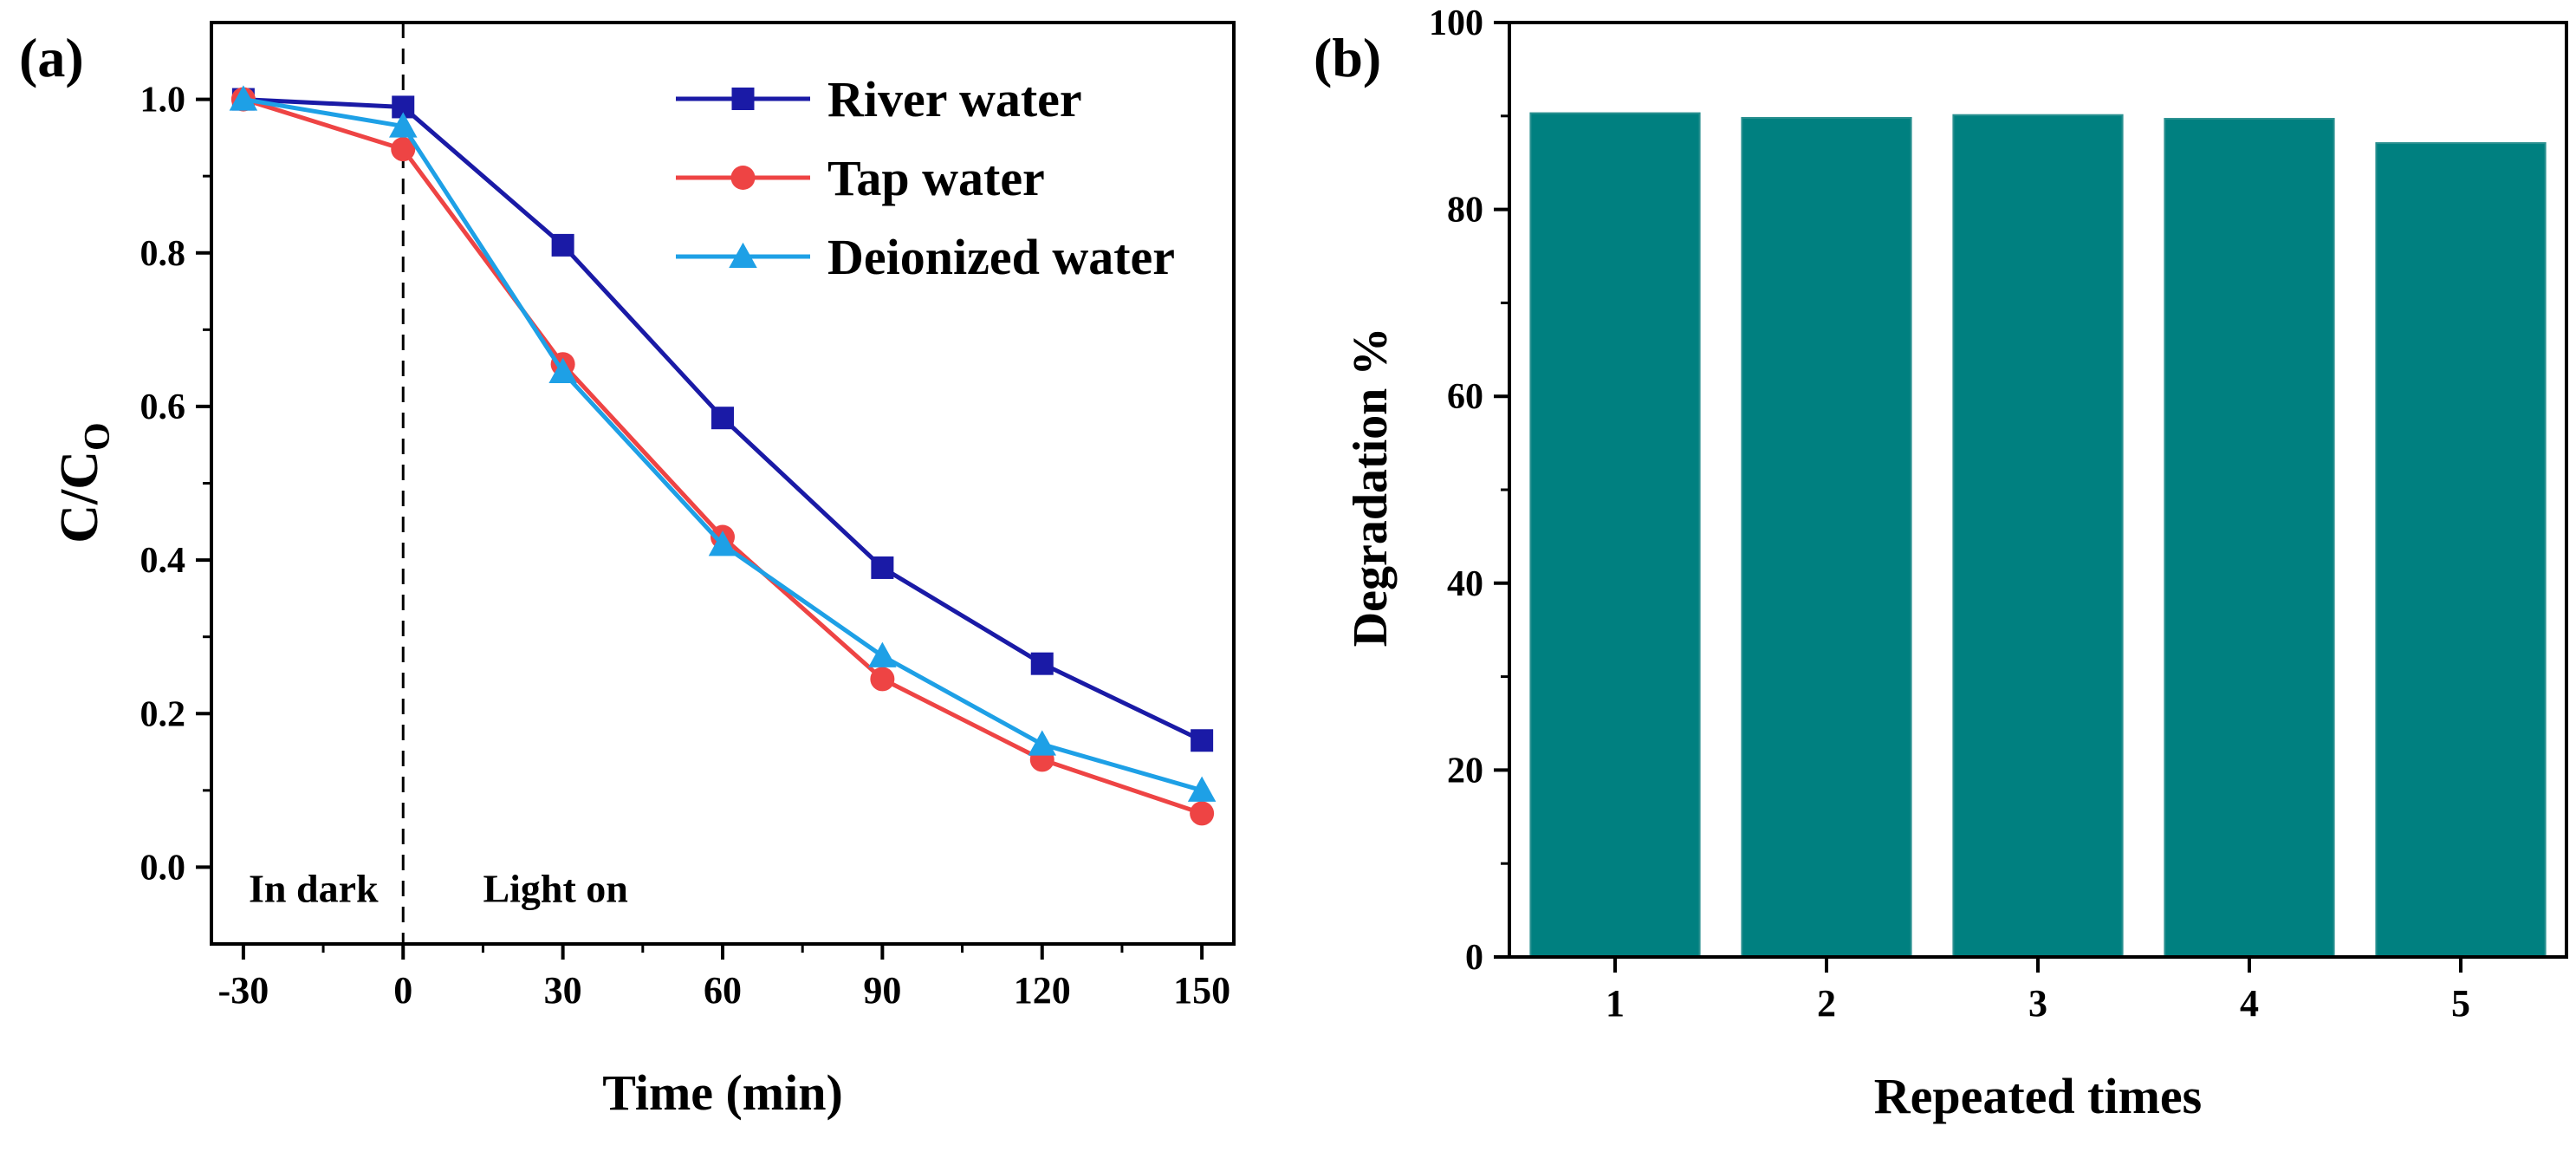 The image size is (2576, 1152). I want to click on x-tick-label: 1, so click(1616, 1003).